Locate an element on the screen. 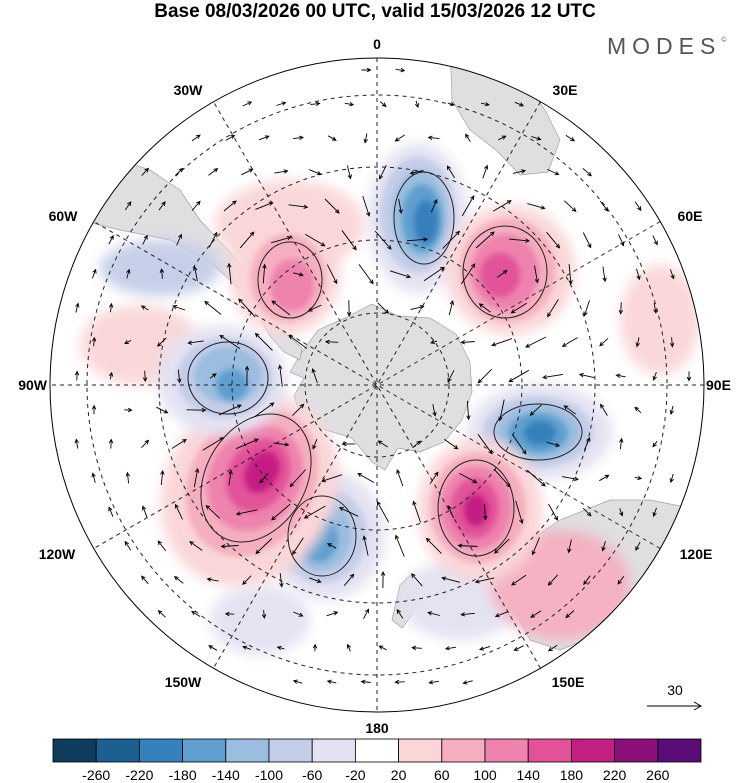 Image resolution: width=750 pixels, height=783 pixels. lon-label-60e: 60E is located at coordinates (690, 216).